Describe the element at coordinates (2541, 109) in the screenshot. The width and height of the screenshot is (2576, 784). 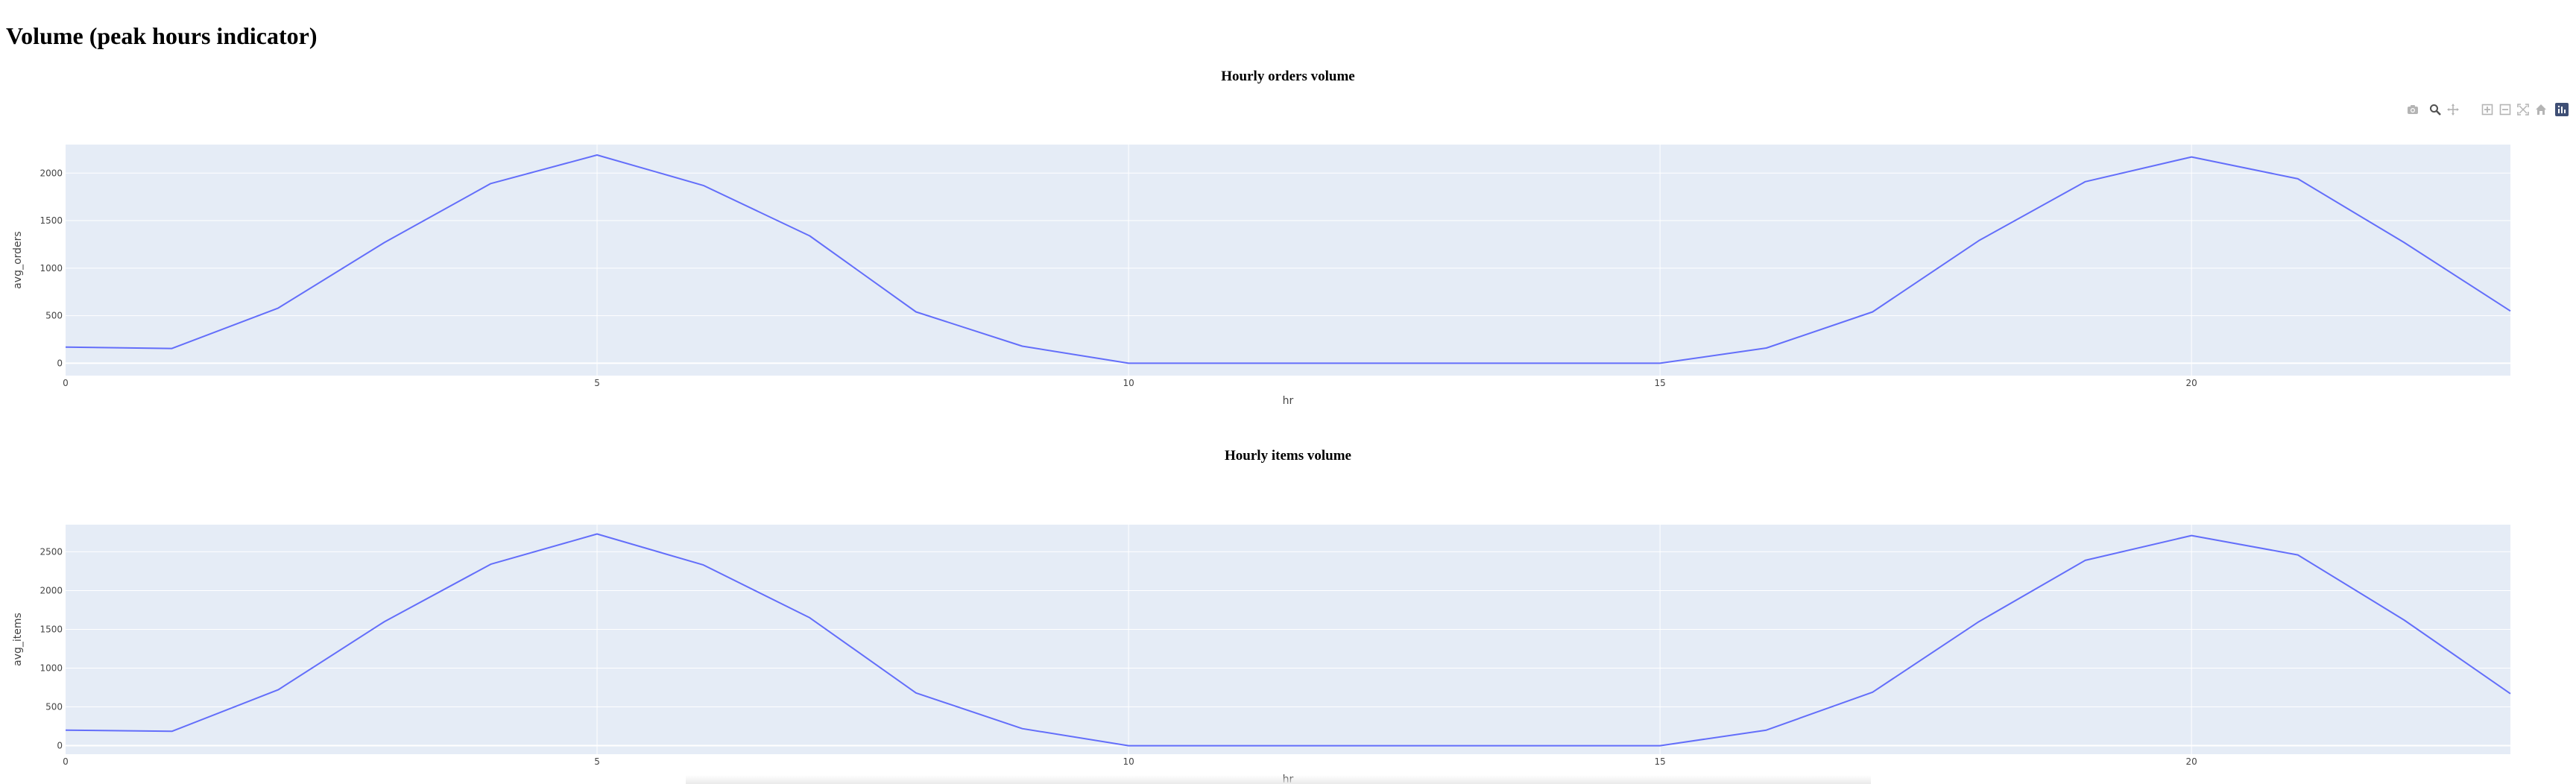
I see `reset-axes-icon` at that location.